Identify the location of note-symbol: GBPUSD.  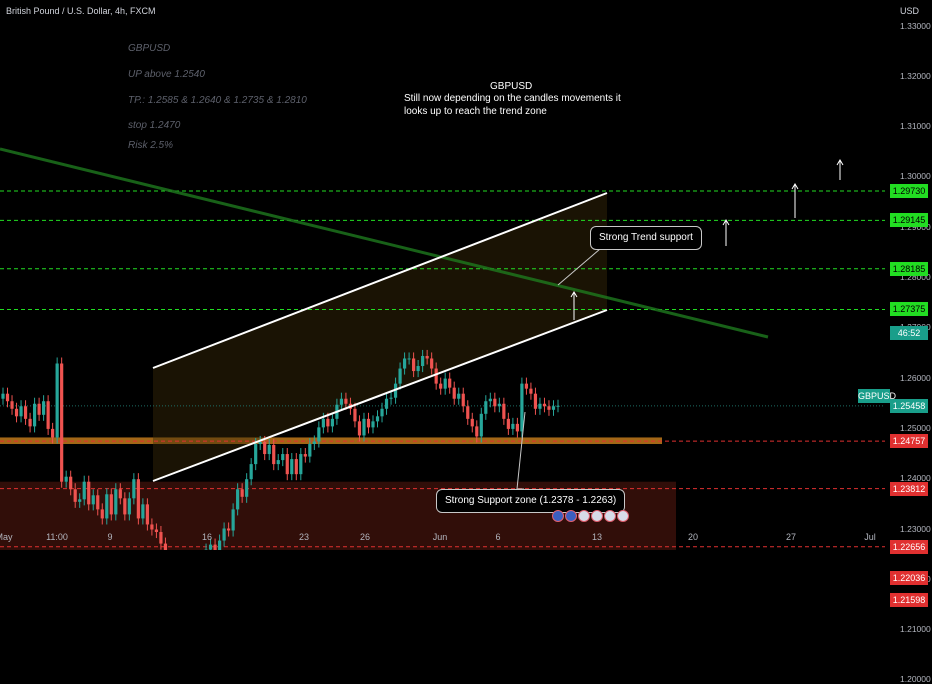
(149, 48).